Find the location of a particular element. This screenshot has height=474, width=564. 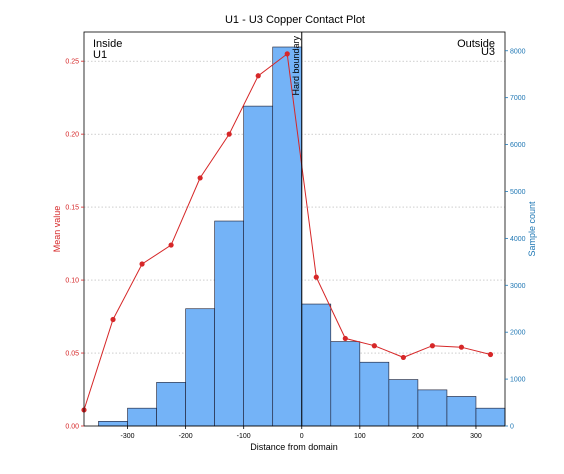

x-tick-label: 0 is located at coordinates (302, 436).